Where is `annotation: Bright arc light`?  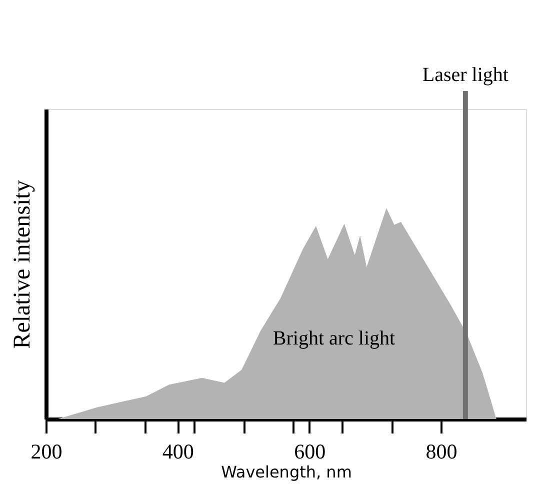 annotation: Bright arc light is located at coordinates (334, 338).